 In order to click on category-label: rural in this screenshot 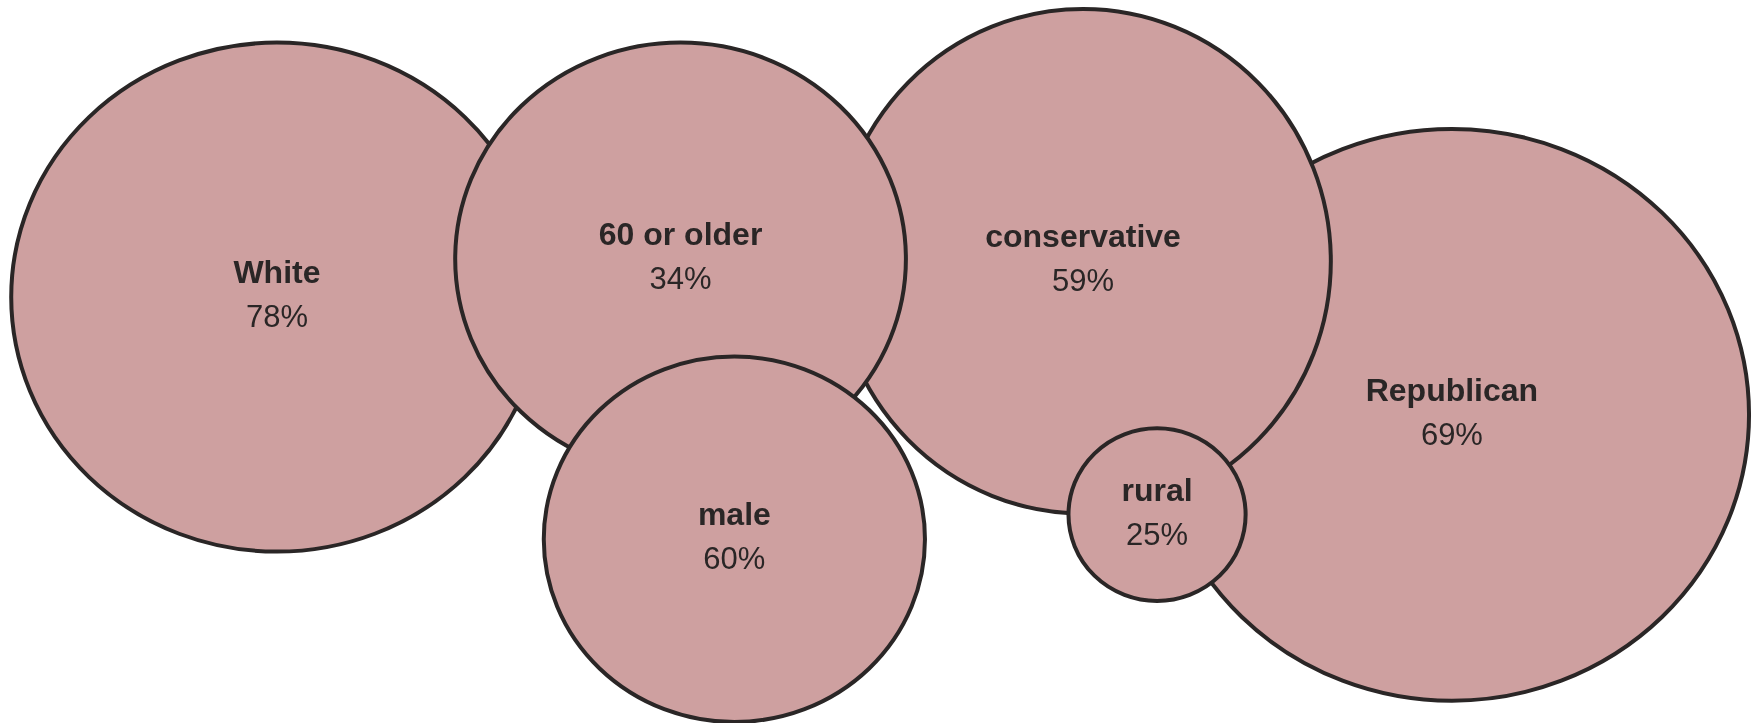, I will do `click(1157, 489)`.